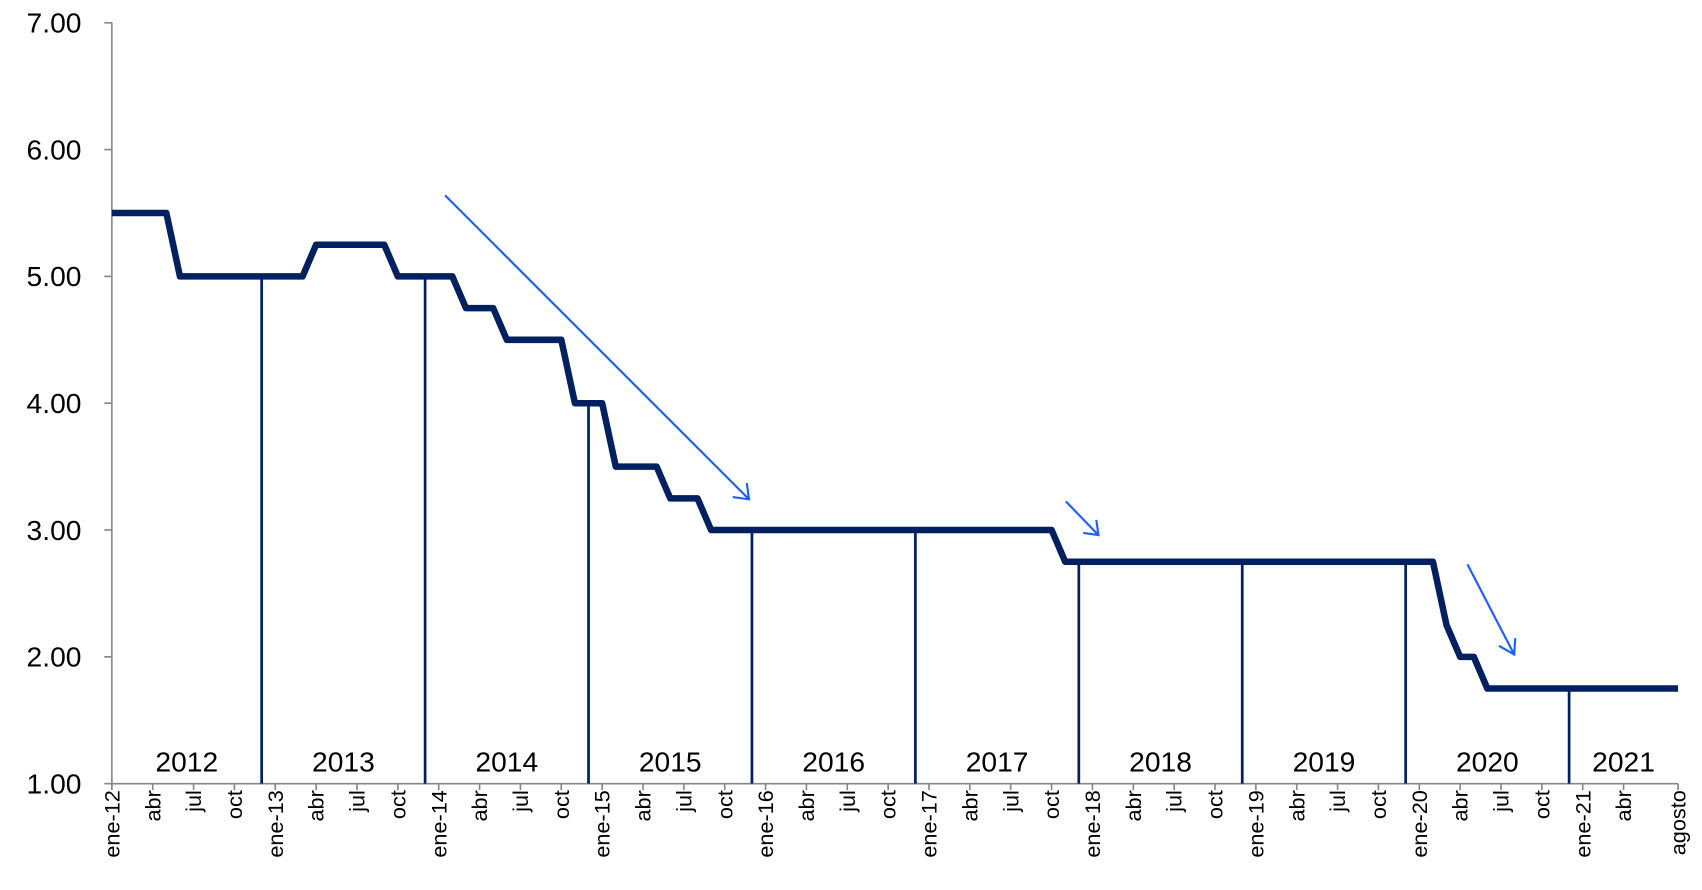 This screenshot has height=890, width=1702. What do you see at coordinates (670, 762) in the screenshot?
I see `year-label: 2015` at bounding box center [670, 762].